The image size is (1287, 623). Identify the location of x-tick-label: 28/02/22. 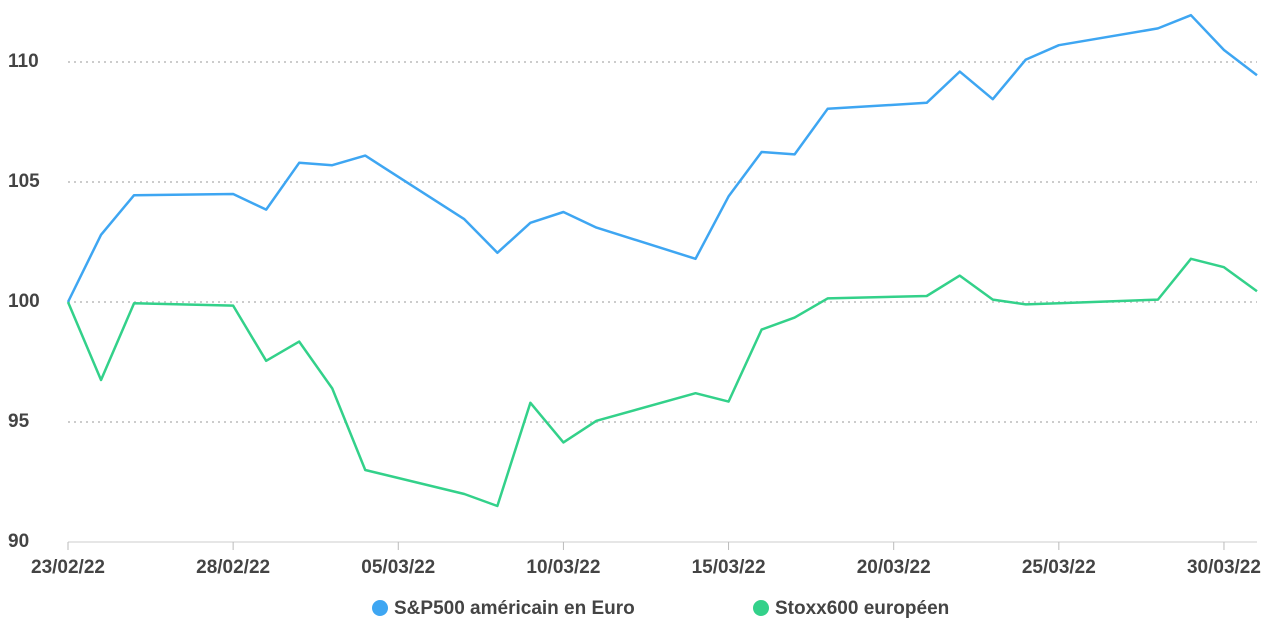
(233, 567).